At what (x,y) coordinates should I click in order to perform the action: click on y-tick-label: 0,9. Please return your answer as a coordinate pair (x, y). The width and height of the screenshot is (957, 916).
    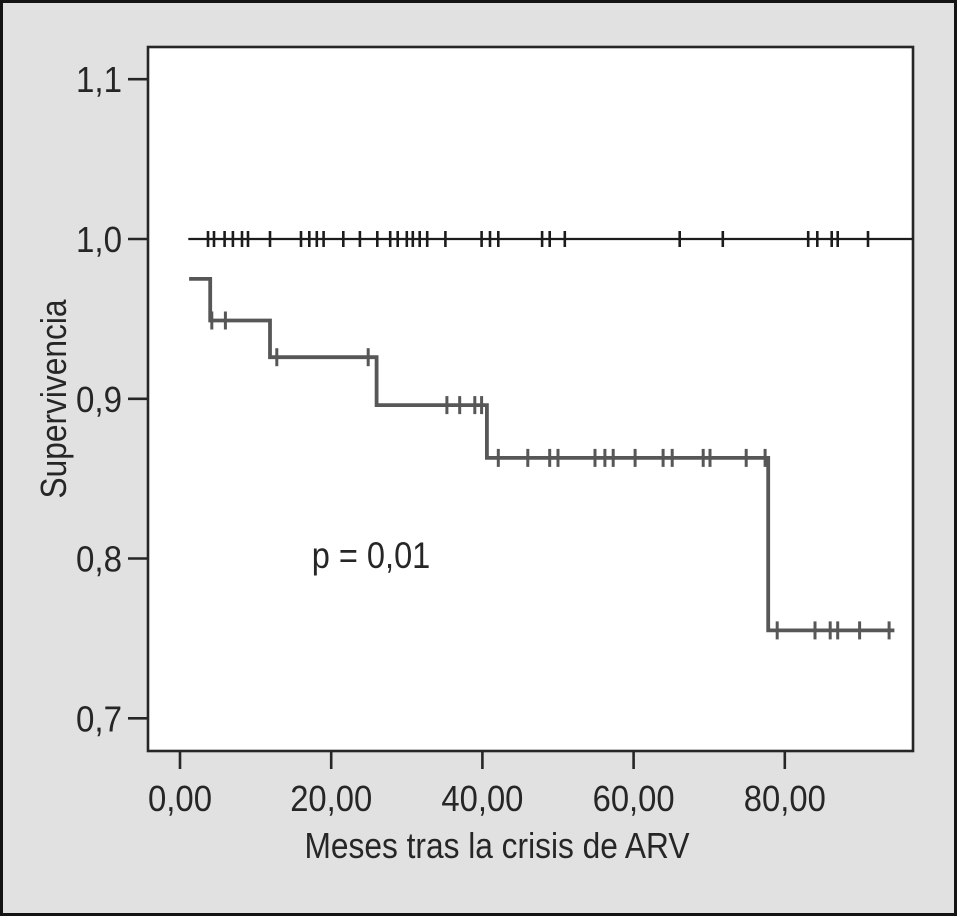
    Looking at the image, I should click on (99, 399).